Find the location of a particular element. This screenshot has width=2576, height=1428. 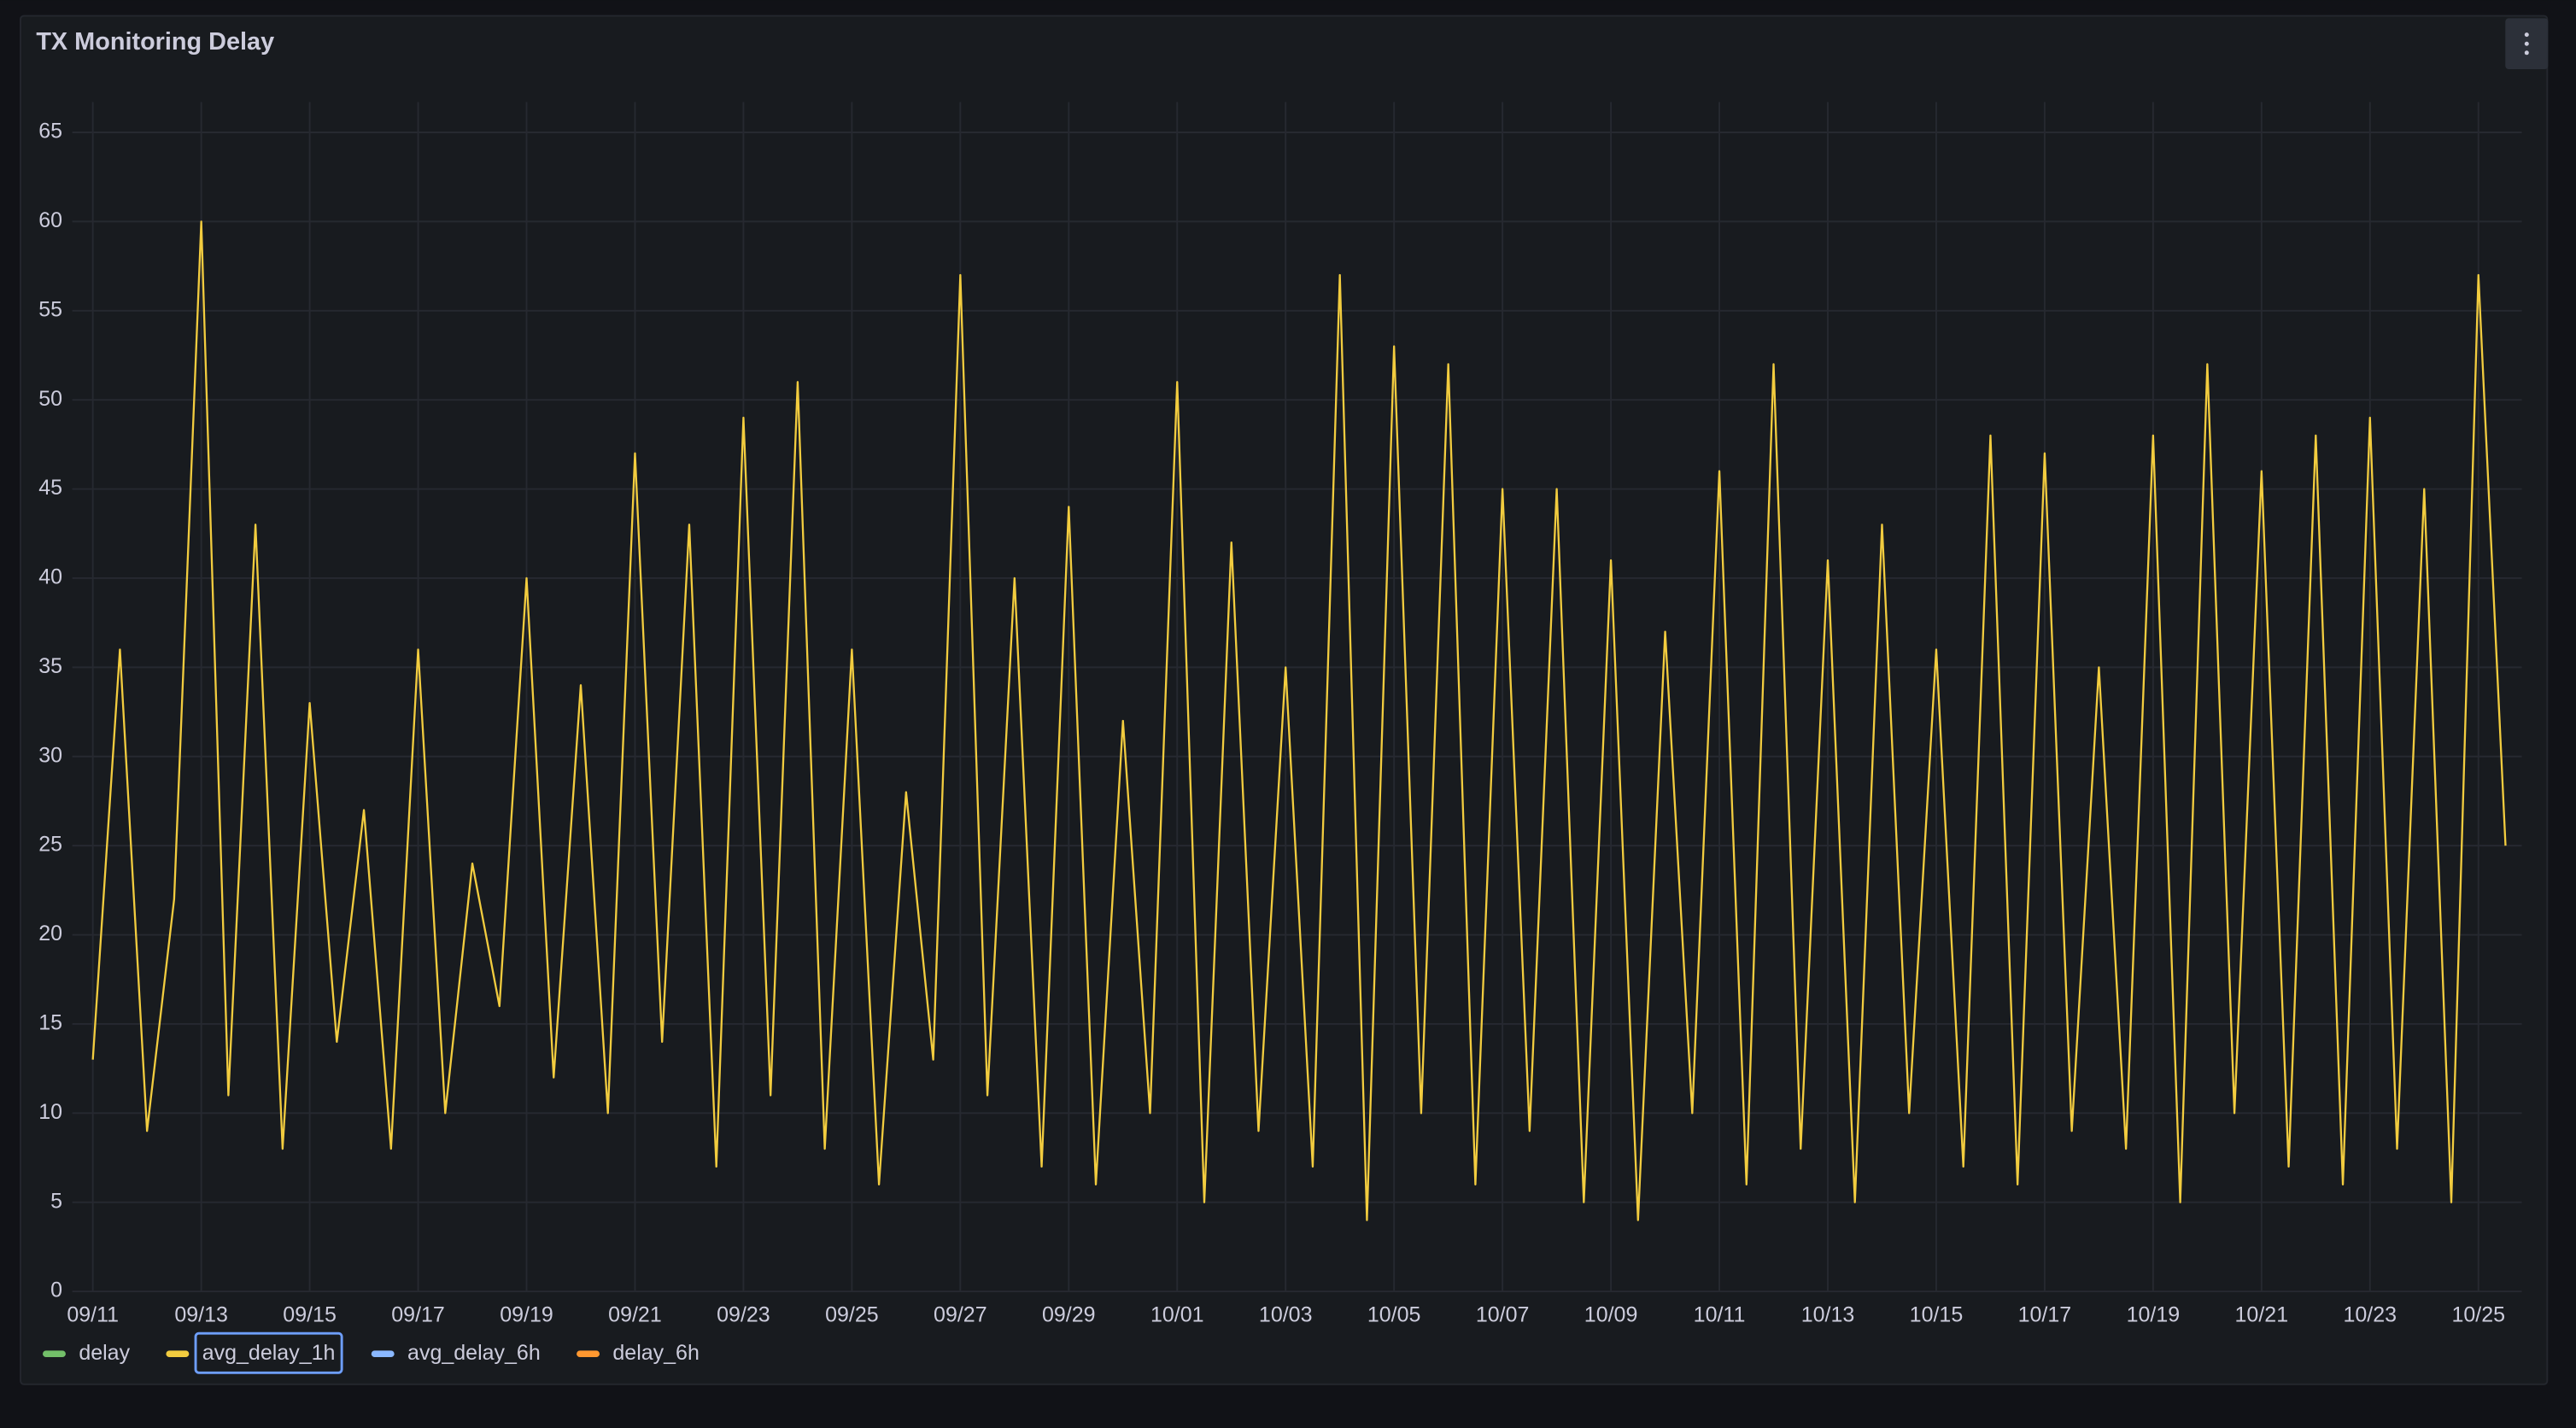

y-tick-label: 45 is located at coordinates (50, 488).